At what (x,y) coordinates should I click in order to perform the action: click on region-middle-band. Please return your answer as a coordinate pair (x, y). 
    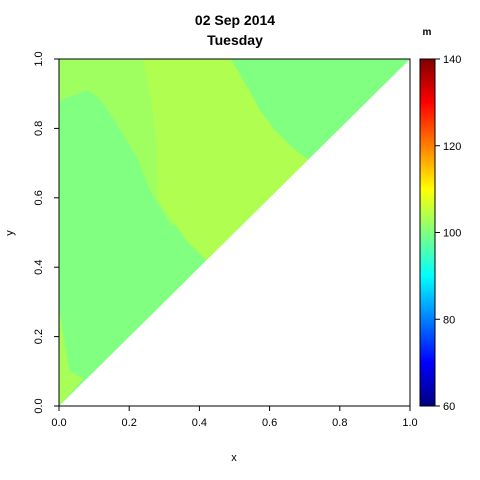
    Looking at the image, I should click on (226, 160).